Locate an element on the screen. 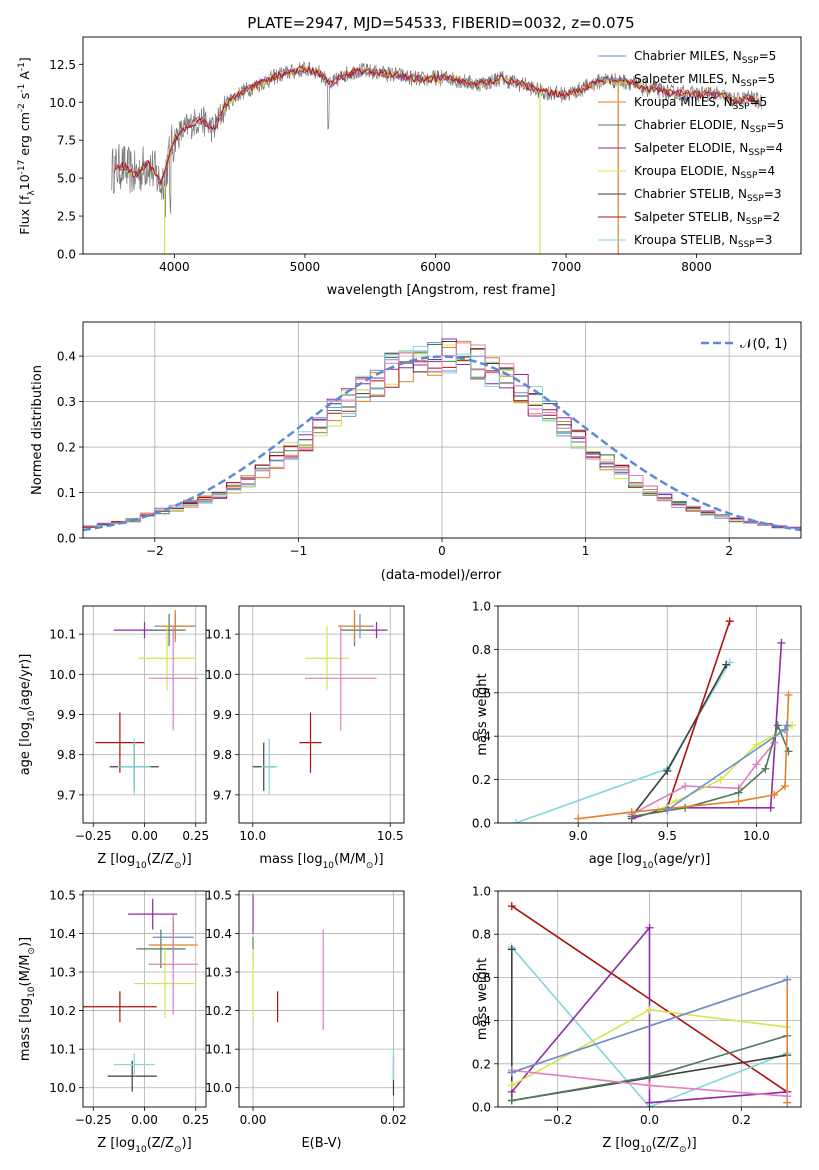 This screenshot has height=1170, width=819. error-bars is located at coordinates (140, 995).